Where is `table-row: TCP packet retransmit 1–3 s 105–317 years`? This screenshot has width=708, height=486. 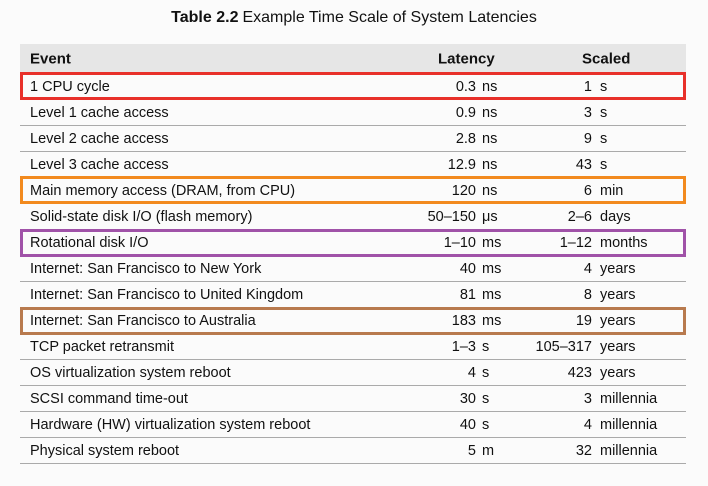
table-row: TCP packet retransmit 1–3 s 105–317 years is located at coordinates (353, 347).